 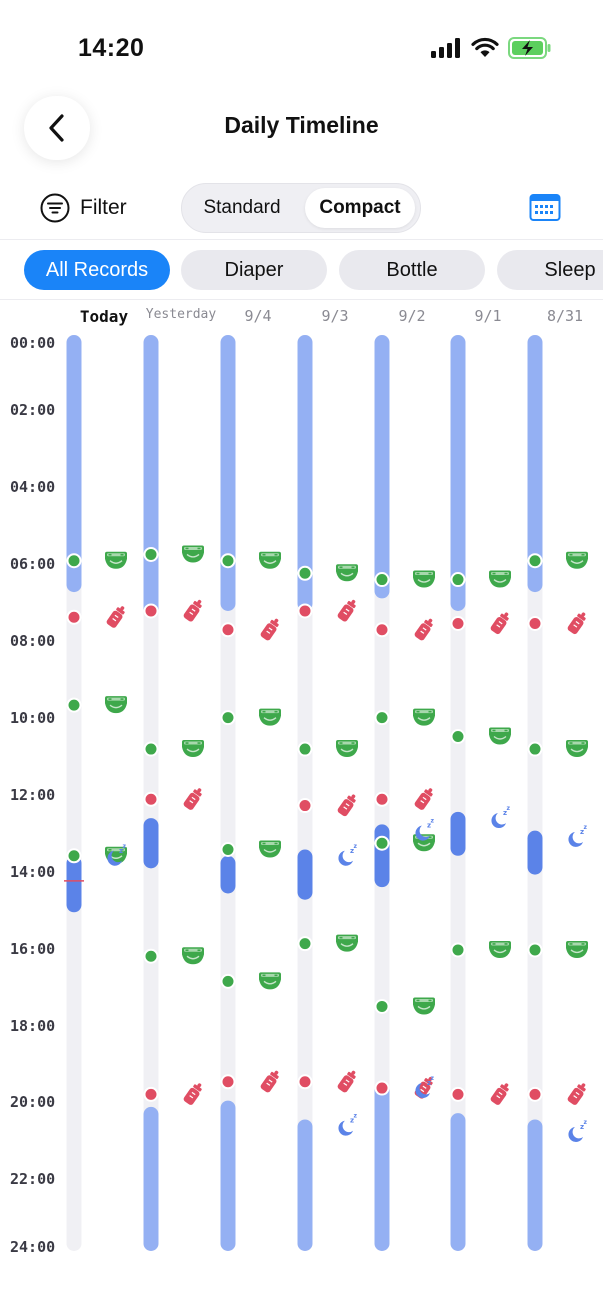 I want to click on calendar-icon, so click(x=545, y=207).